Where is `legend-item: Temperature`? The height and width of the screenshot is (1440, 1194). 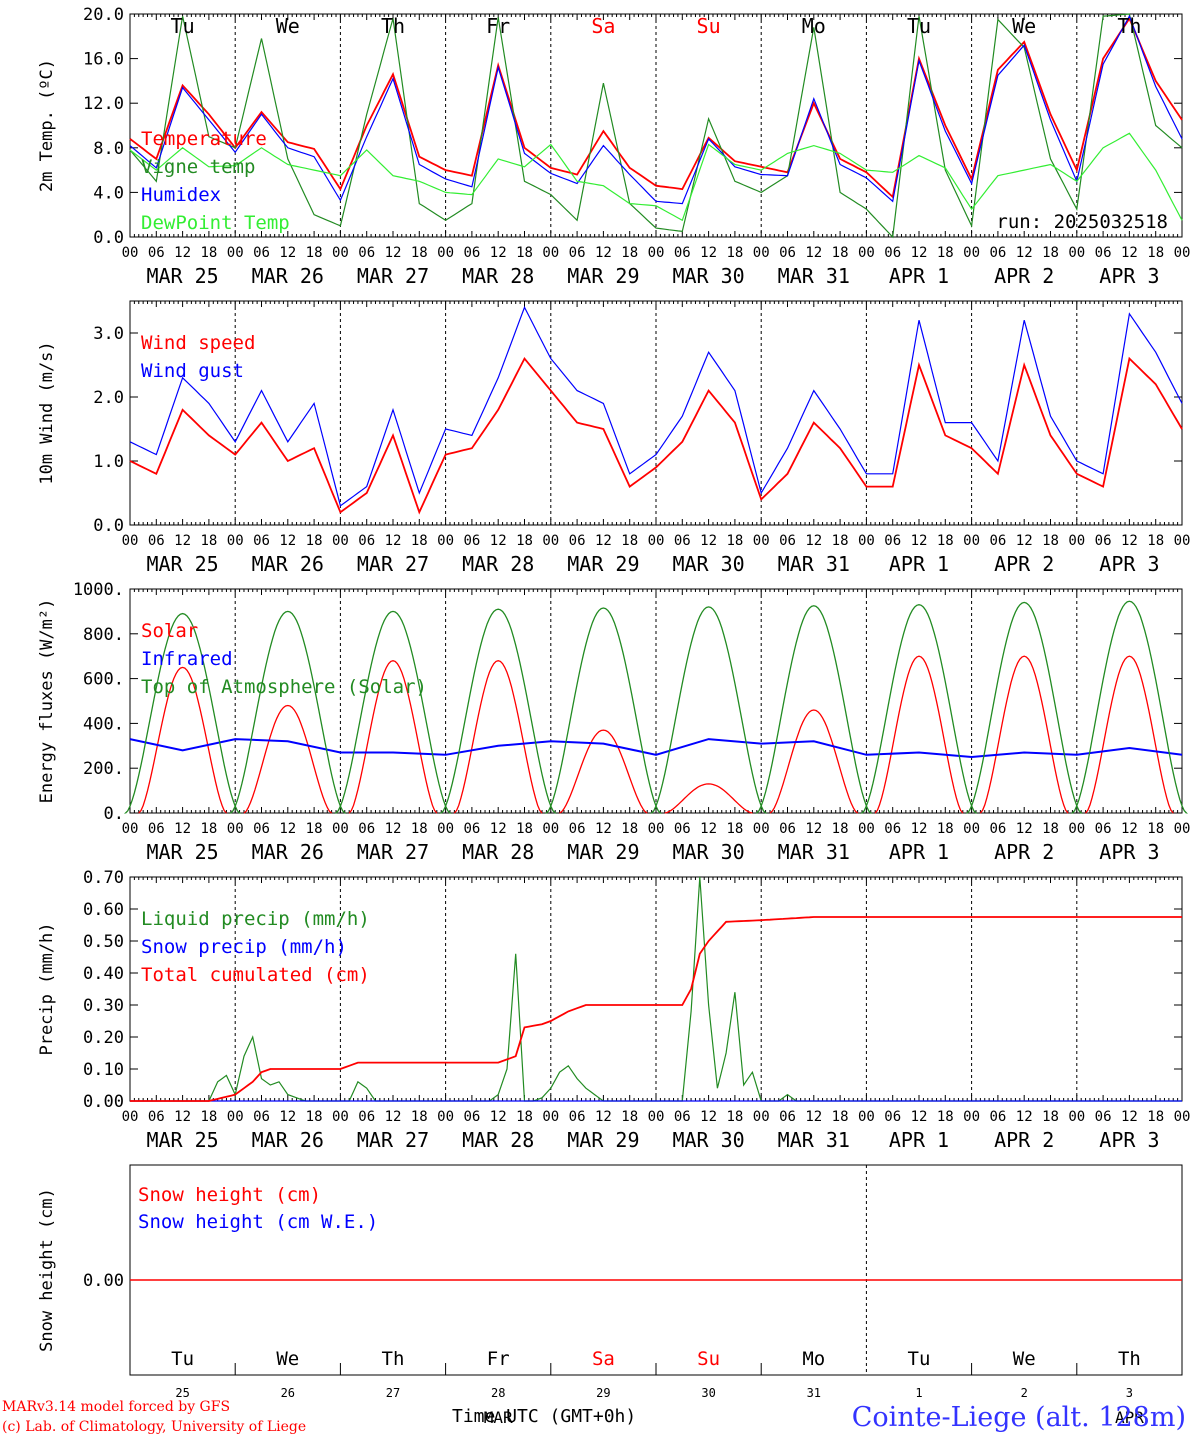 legend-item: Temperature is located at coordinates (204, 139).